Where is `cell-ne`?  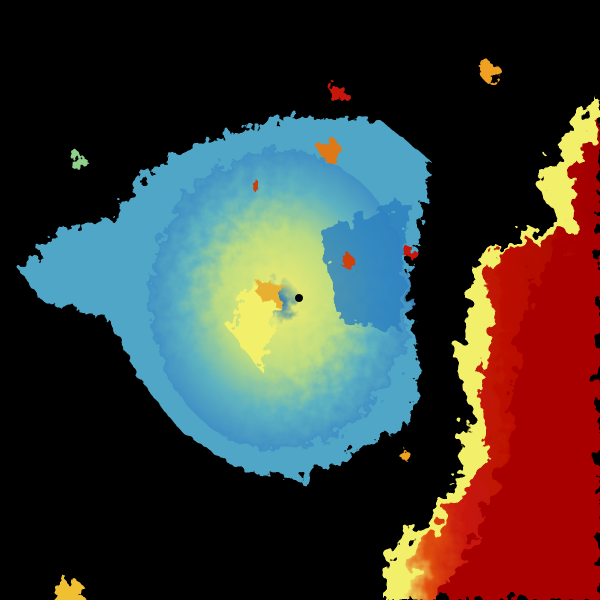 cell-ne is located at coordinates (490, 72).